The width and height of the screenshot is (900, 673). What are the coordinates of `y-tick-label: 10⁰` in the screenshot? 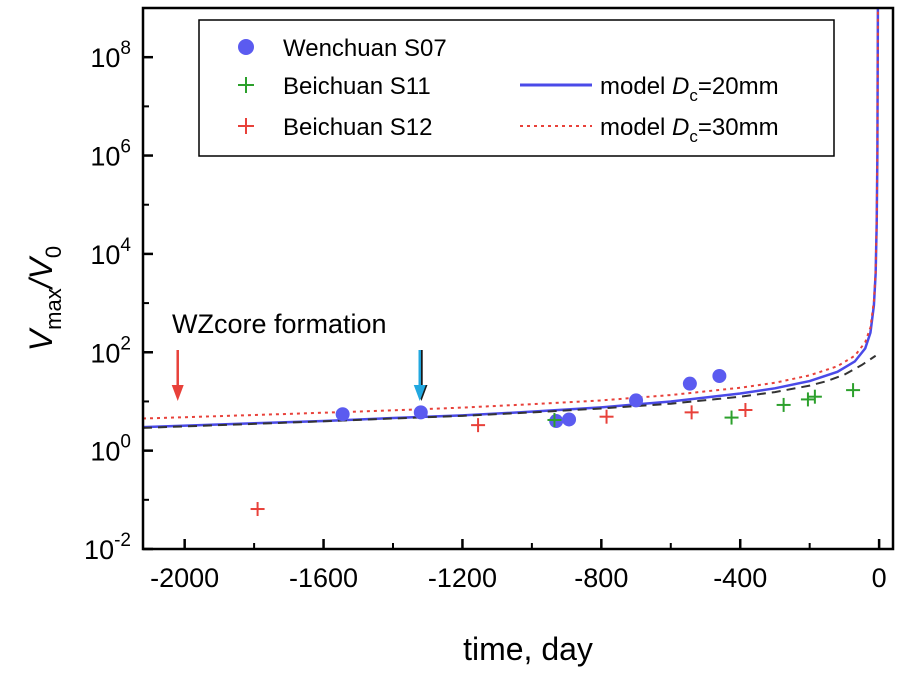 It's located at (110, 449).